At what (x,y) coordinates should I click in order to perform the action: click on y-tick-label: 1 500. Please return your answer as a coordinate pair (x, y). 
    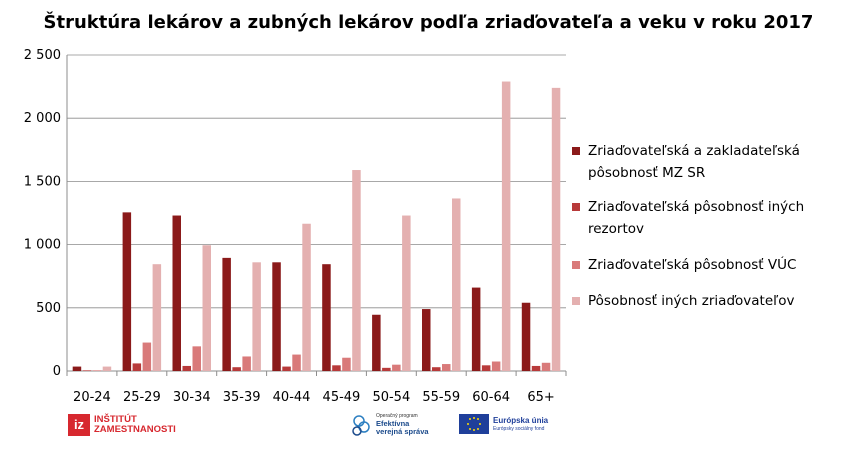
    Looking at the image, I should click on (42, 181).